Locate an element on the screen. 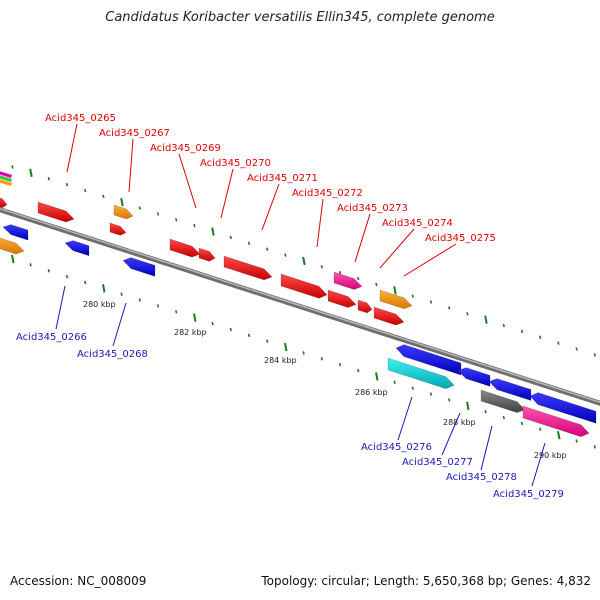 The height and width of the screenshot is (600, 600). scale-label-288: 288 kbp is located at coordinates (459, 422).